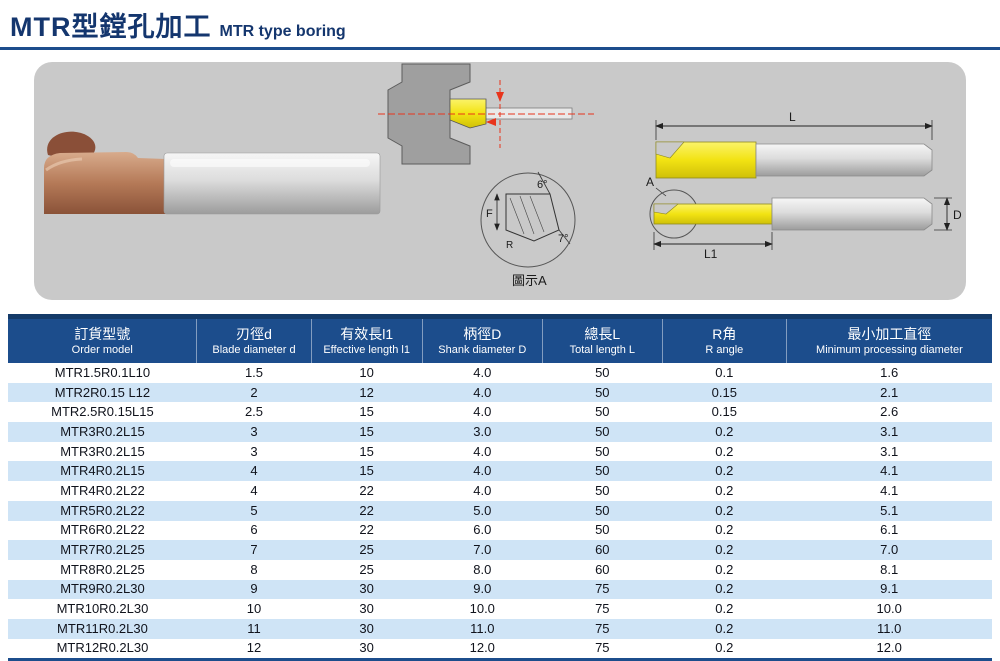 The height and width of the screenshot is (661, 1000). I want to click on table-cell: 5.0, so click(482, 510).